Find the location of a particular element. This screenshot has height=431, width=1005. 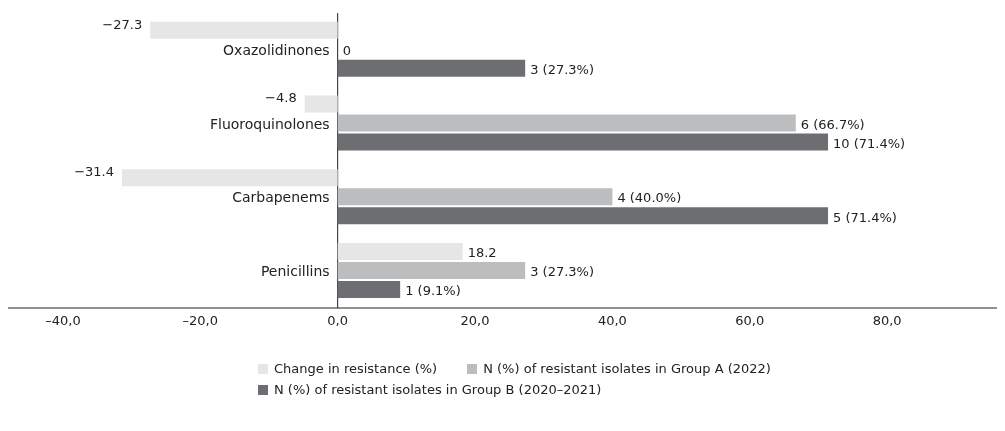

data-label: 5 (71.4%) is located at coordinates (865, 217).